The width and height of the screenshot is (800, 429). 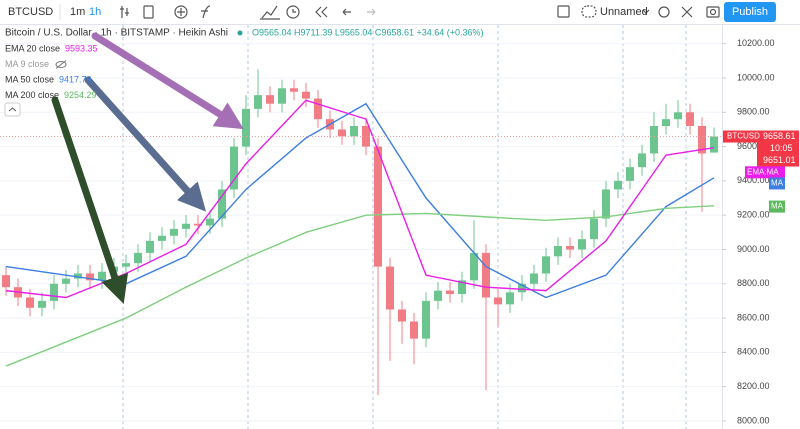 What do you see at coordinates (321, 12) in the screenshot?
I see `replay-icon` at bounding box center [321, 12].